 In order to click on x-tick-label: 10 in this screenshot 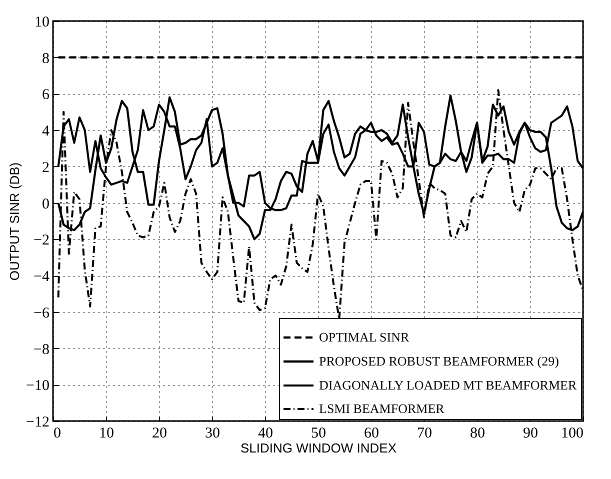, I will do `click(106, 434)`.